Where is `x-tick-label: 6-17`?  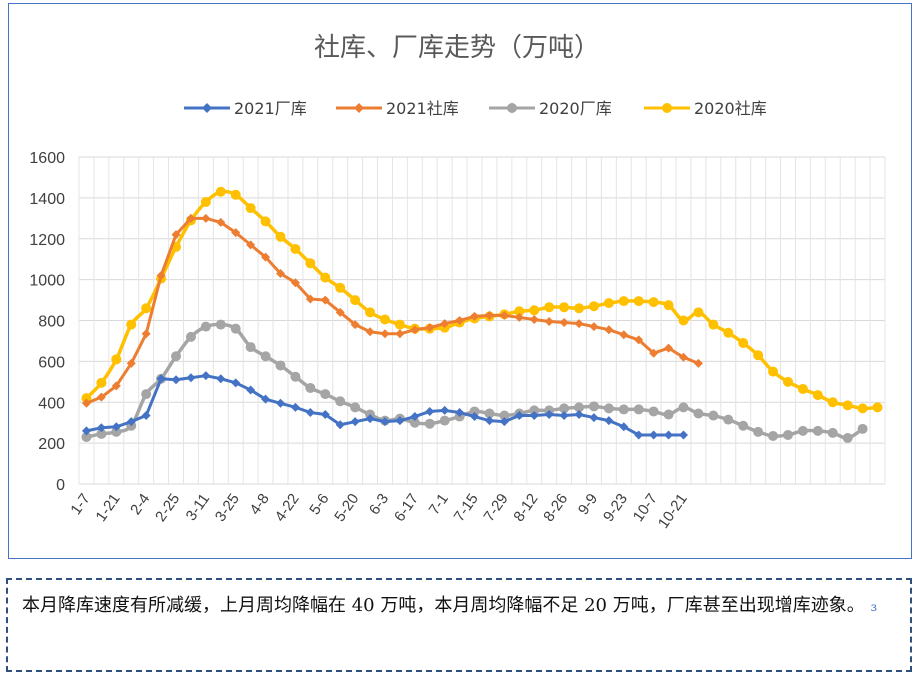
x-tick-label: 6-17 is located at coordinates (406, 508).